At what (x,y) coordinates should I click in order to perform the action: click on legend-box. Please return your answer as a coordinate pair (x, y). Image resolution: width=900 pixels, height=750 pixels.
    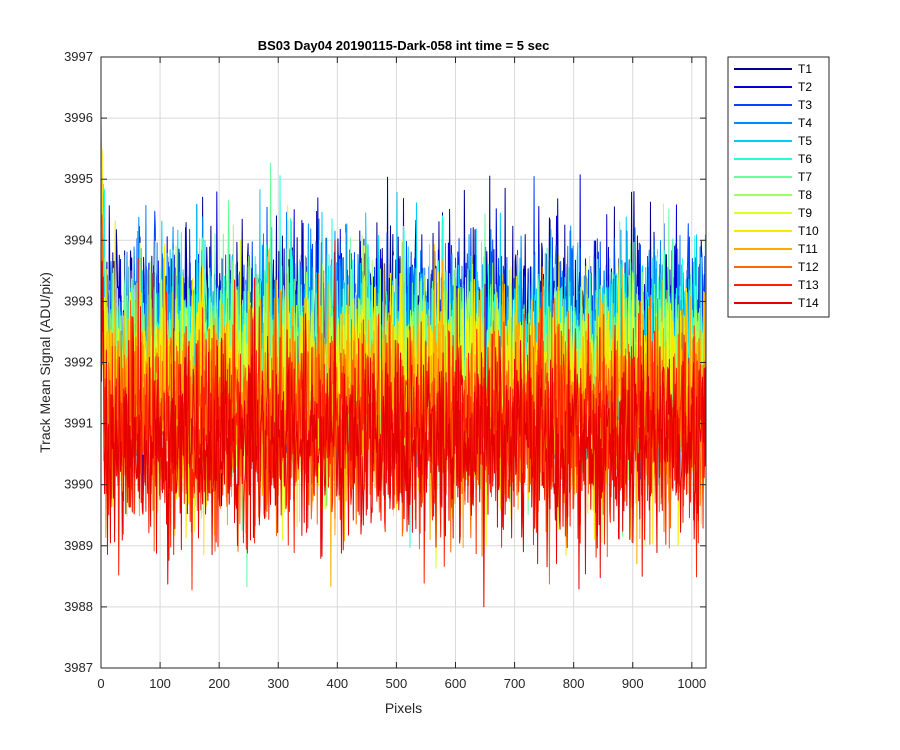
    Looking at the image, I should click on (778, 187).